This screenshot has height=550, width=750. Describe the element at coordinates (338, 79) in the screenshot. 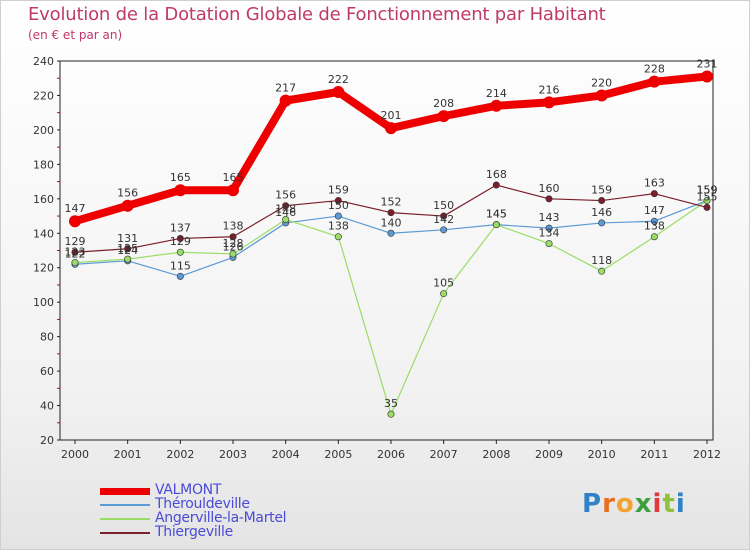

I see `data-label: 222` at that location.